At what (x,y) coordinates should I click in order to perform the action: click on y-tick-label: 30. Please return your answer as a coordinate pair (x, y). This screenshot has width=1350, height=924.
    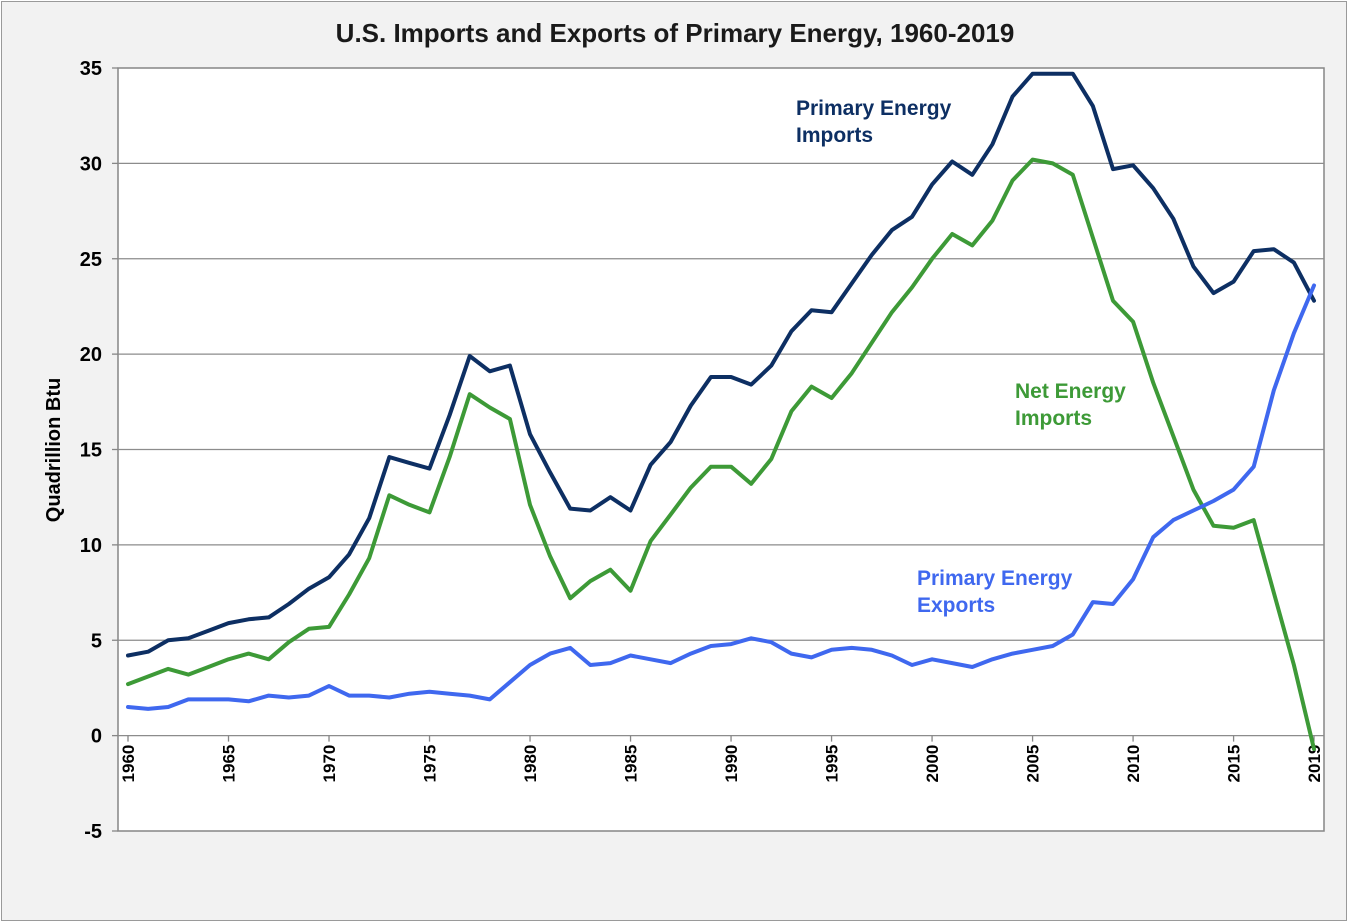
    Looking at the image, I should click on (91, 164).